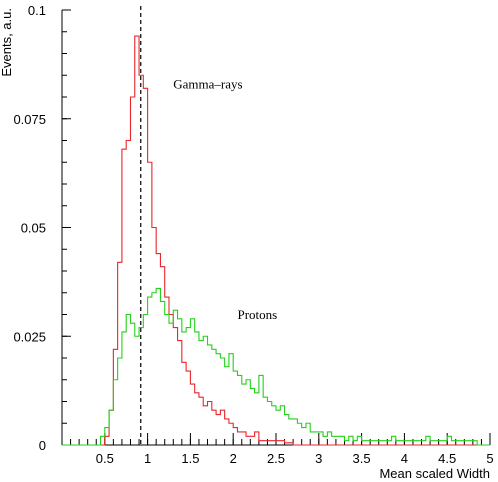 Image resolution: width=498 pixels, height=482 pixels. Describe the element at coordinates (147, 458) in the screenshot. I see `x-tick-label: 1` at that location.